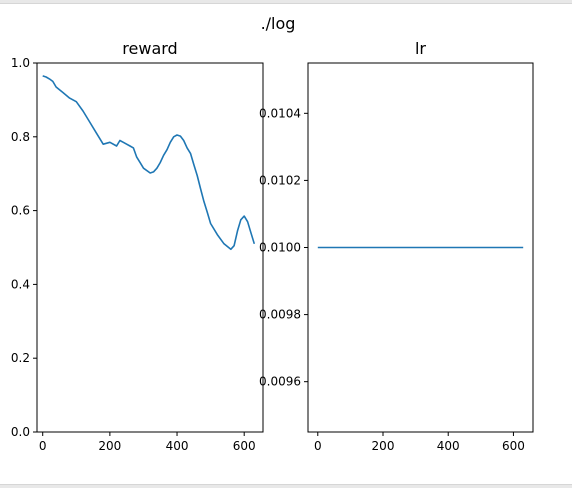 Image resolution: width=572 pixels, height=488 pixels. Describe the element at coordinates (280, 113) in the screenshot. I see `lr-y-tick-label: 0.0104` at that location.